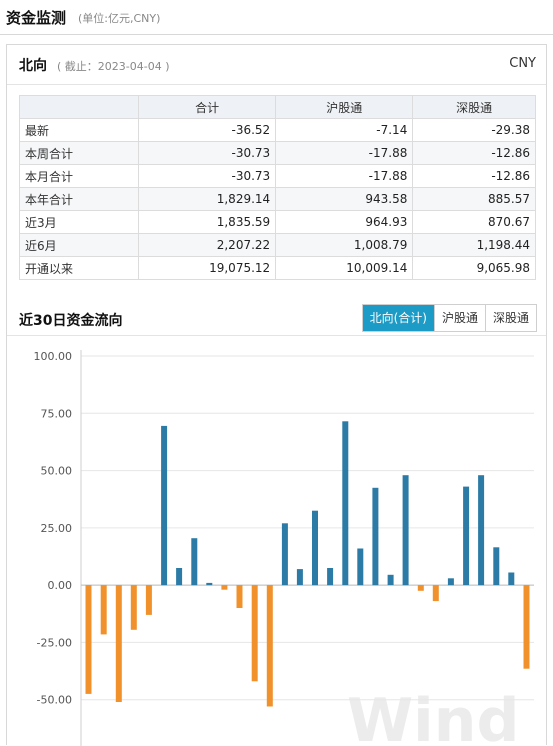 The height and width of the screenshot is (746, 553). What do you see at coordinates (207, 222) in the screenshot?
I see `cell-total: 1,835.59` at bounding box center [207, 222].